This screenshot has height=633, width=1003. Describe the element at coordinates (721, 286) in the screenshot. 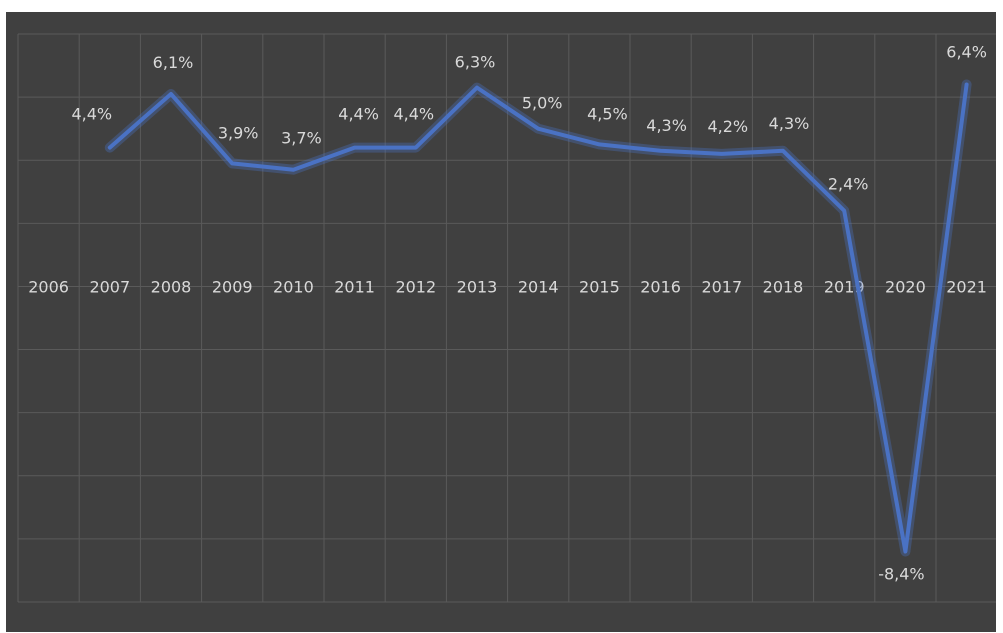

I see `x-tick-label: 2017` at that location.